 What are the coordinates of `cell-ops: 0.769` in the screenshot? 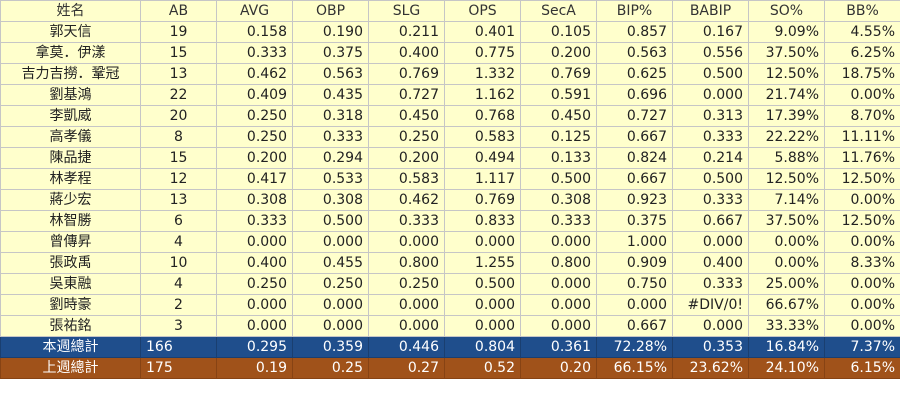 It's located at (482, 200).